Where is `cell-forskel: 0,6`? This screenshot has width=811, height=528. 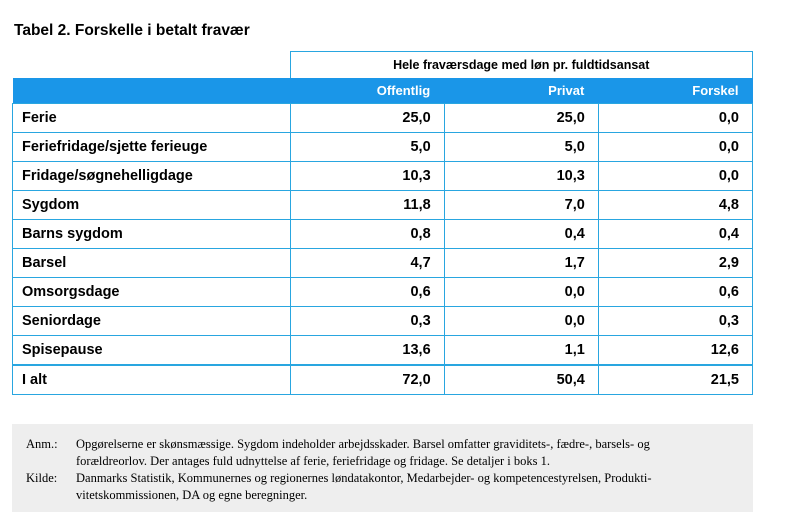
cell-forskel: 0,6 is located at coordinates (675, 292).